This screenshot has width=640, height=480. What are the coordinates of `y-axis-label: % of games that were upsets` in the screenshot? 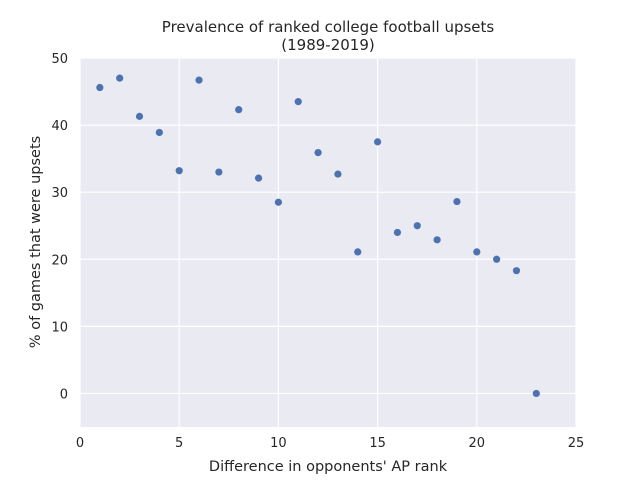 It's located at (36, 242).